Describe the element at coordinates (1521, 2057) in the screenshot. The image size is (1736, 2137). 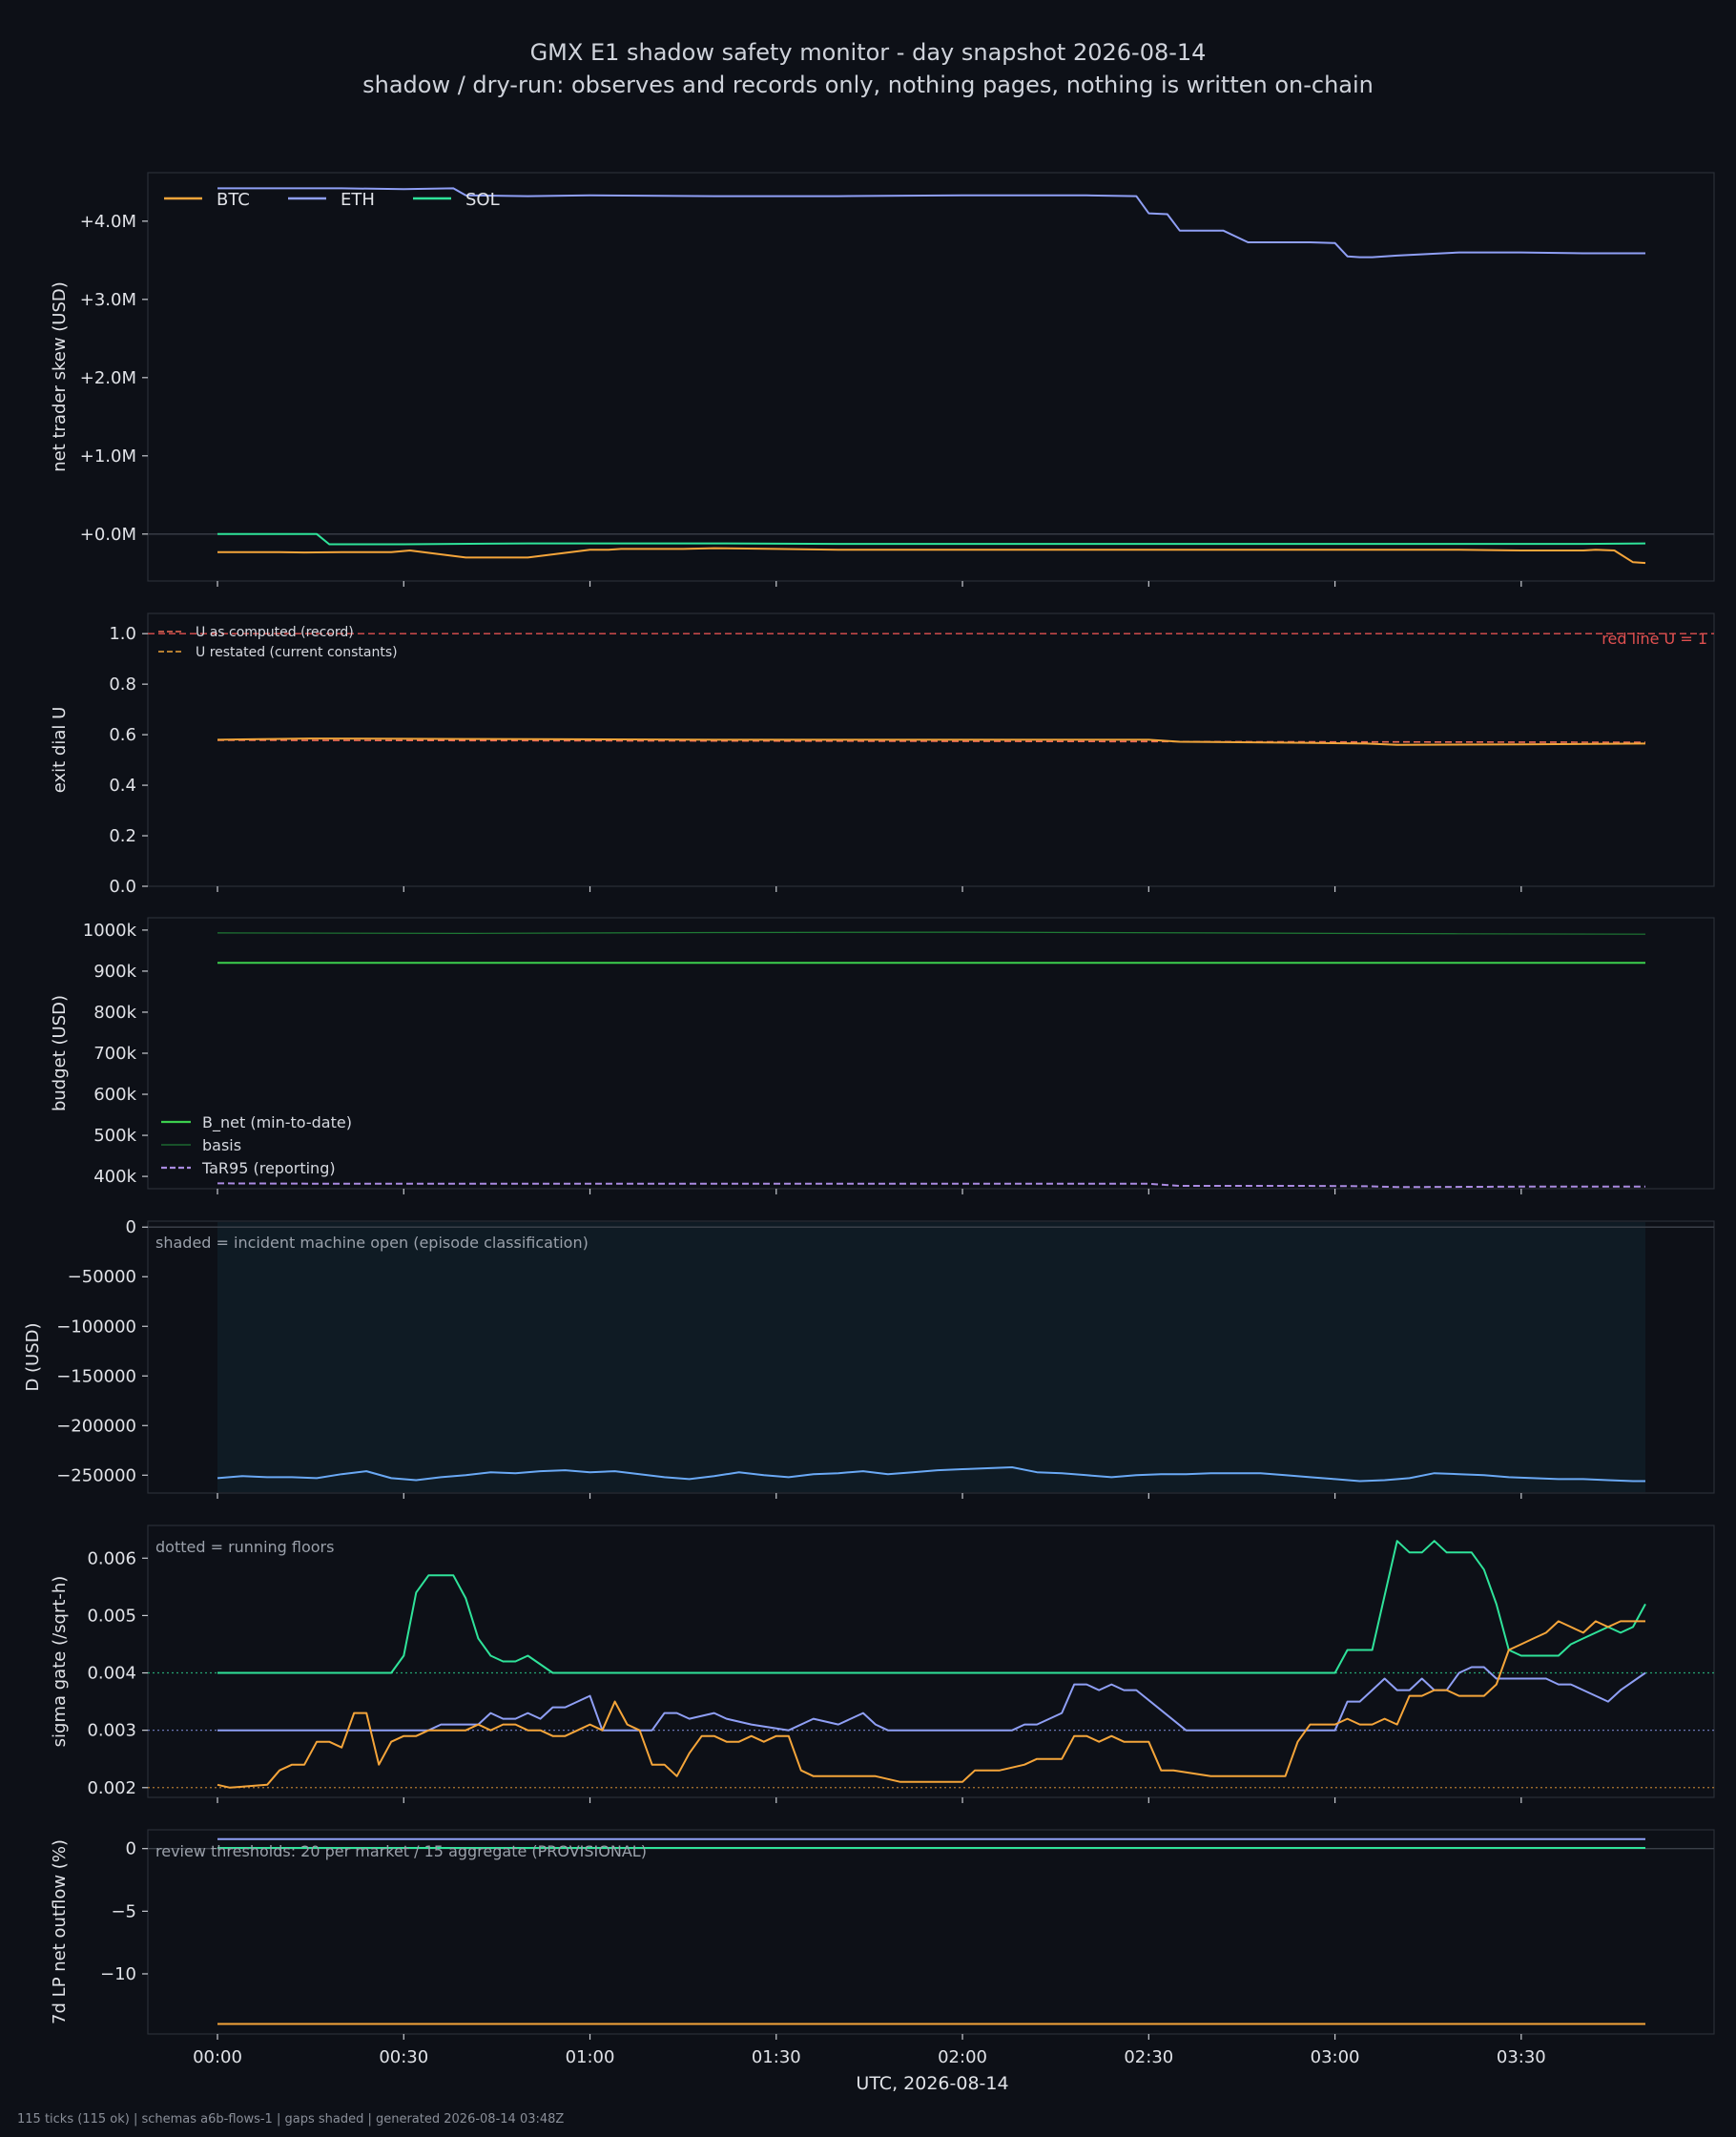
I see `x-tick-label: 03:30` at that location.